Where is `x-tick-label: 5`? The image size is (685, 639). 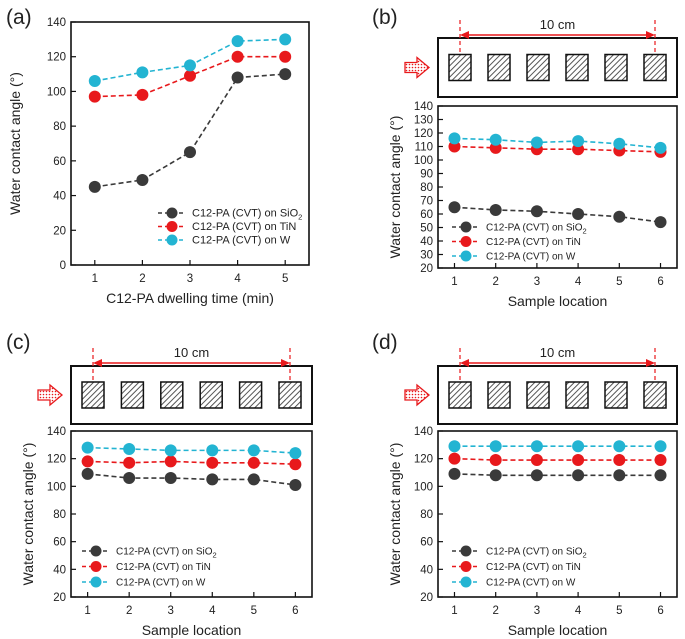 x-tick-label: 5 is located at coordinates (285, 279).